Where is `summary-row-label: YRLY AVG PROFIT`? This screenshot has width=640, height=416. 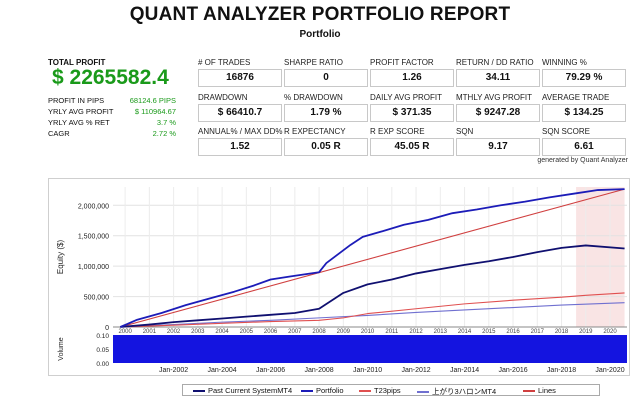
summary-row-label: YRLY AVG PROFIT is located at coordinates (81, 111).